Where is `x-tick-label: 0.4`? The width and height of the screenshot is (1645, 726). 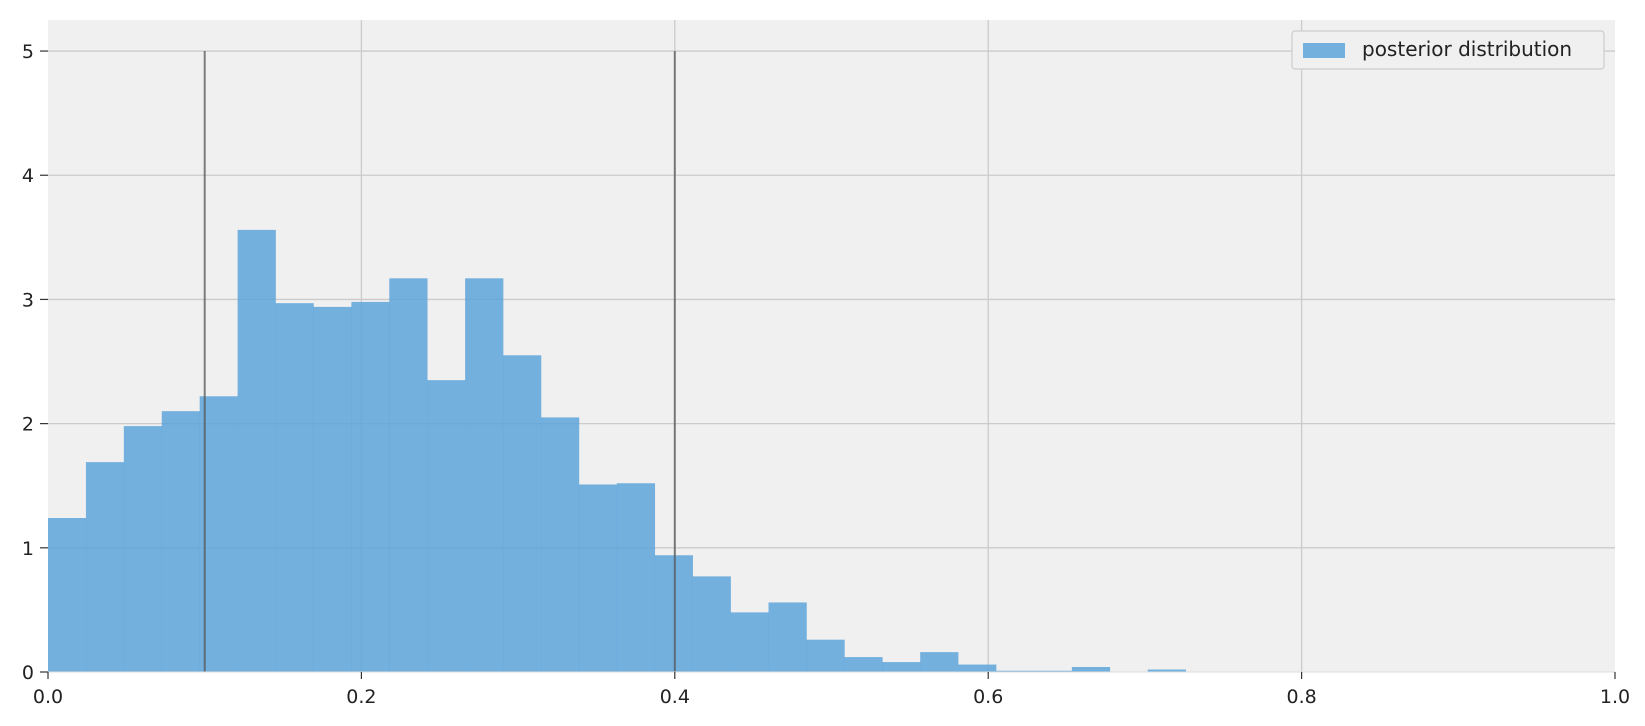
x-tick-label: 0.4 is located at coordinates (675, 697).